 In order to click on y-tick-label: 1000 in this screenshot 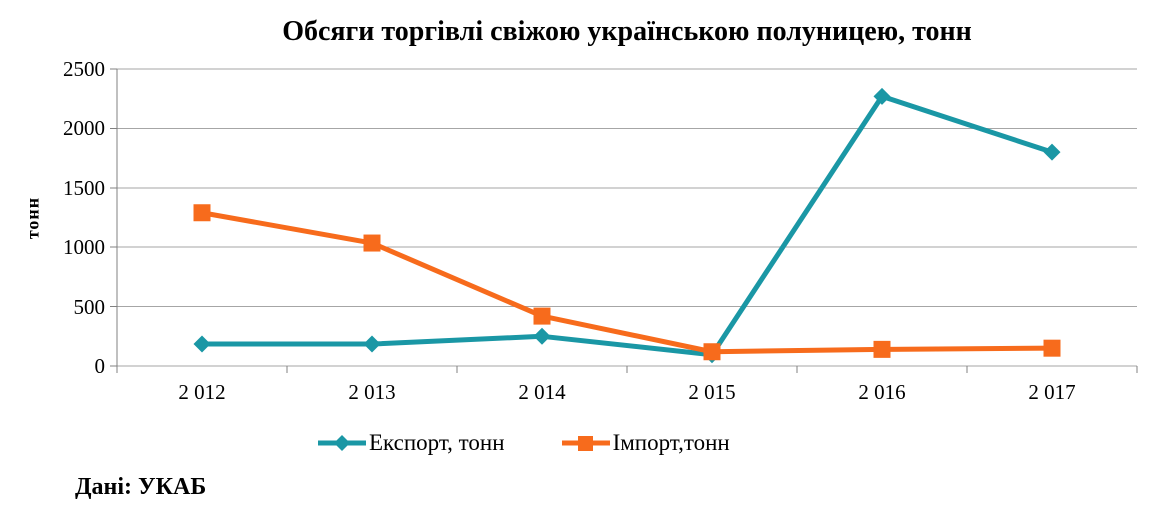, I will do `click(84, 247)`.